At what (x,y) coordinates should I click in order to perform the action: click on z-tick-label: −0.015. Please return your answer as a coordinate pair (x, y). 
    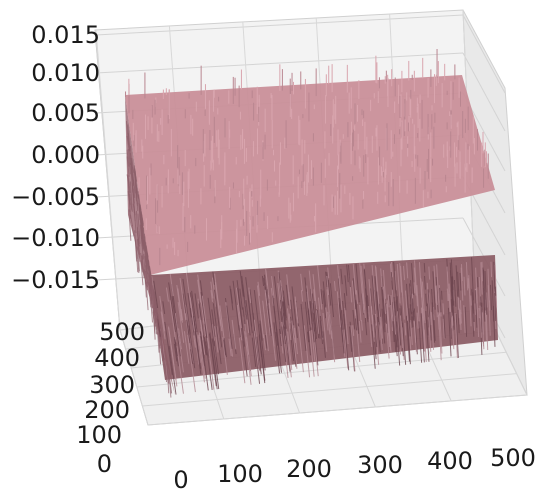
    Looking at the image, I should click on (55, 280).